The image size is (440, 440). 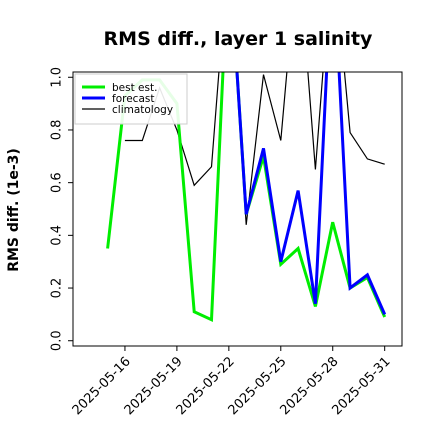 I want to click on chart-title: RMS diff., layer 1 salinity, so click(x=239, y=39).